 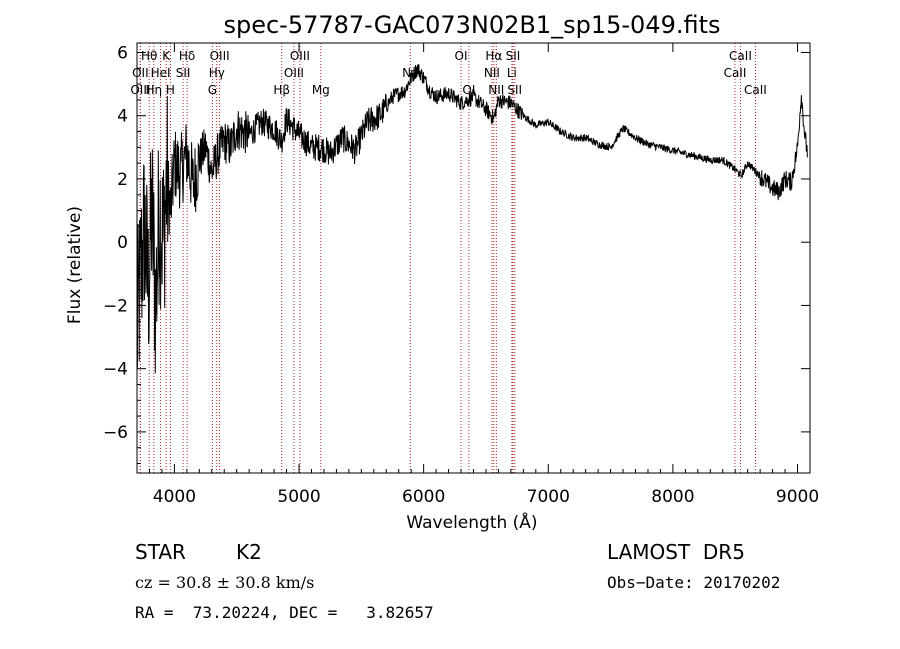 What do you see at coordinates (212, 90) in the screenshot?
I see `spectral-line-label: G` at bounding box center [212, 90].